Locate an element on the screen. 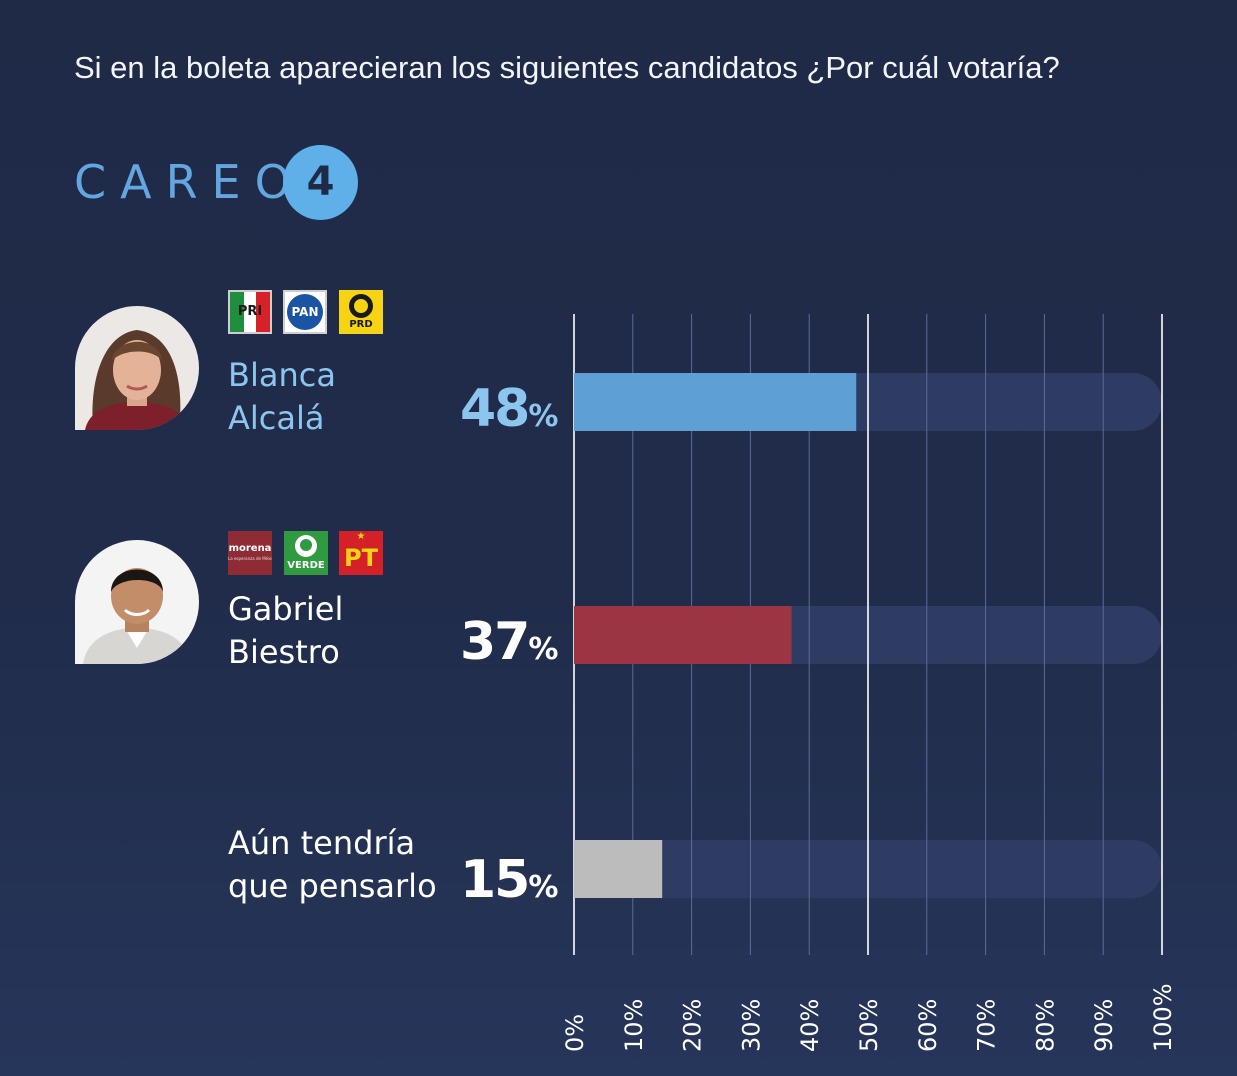  candidate-name-blanca: Blanca Alcalá is located at coordinates (282, 396).